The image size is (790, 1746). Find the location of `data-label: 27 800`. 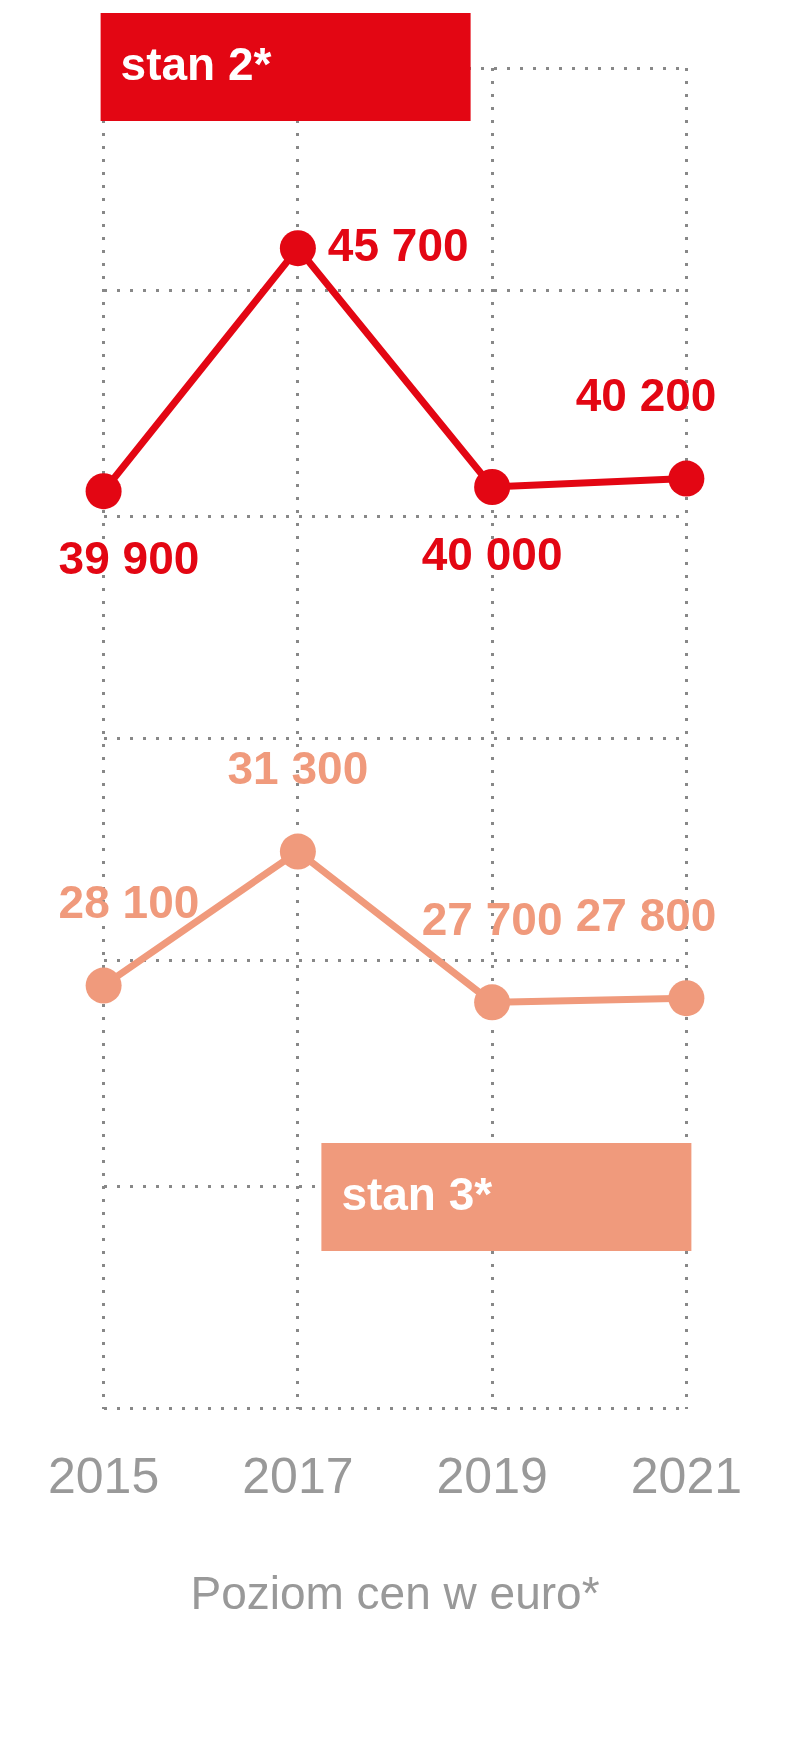

data-label: 27 800 is located at coordinates (646, 914).